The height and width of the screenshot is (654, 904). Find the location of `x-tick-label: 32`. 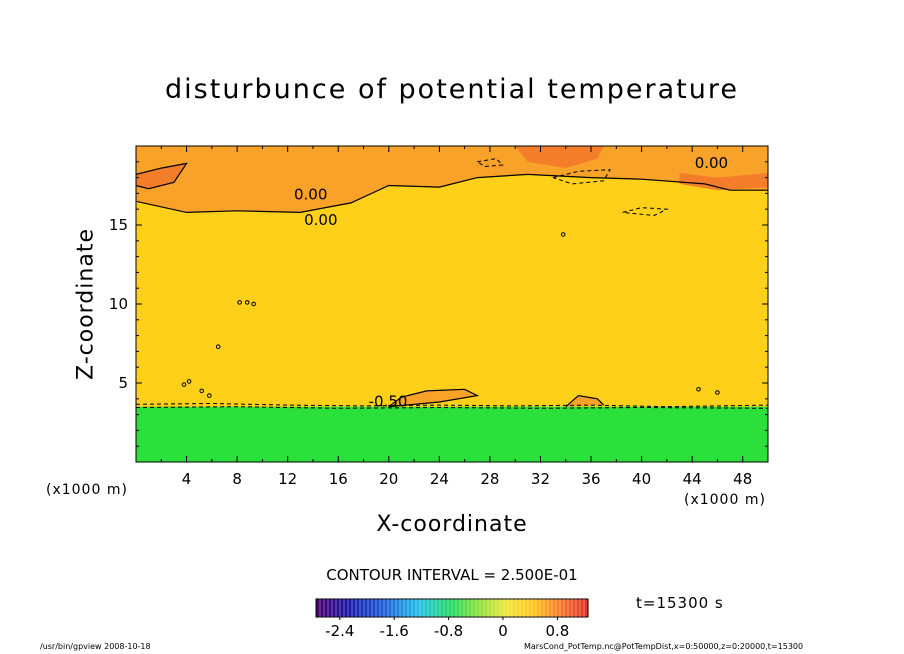

x-tick-label: 32 is located at coordinates (540, 479).